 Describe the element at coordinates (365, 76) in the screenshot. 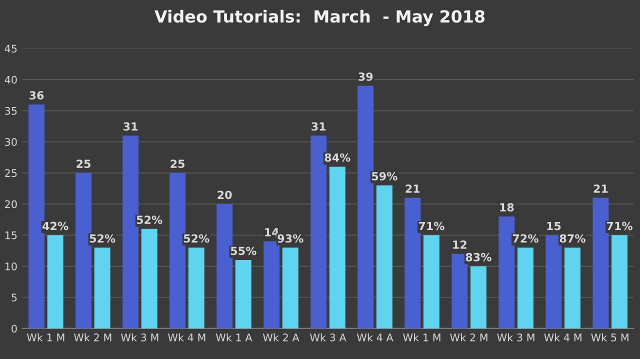

I see `data-label: 39` at that location.